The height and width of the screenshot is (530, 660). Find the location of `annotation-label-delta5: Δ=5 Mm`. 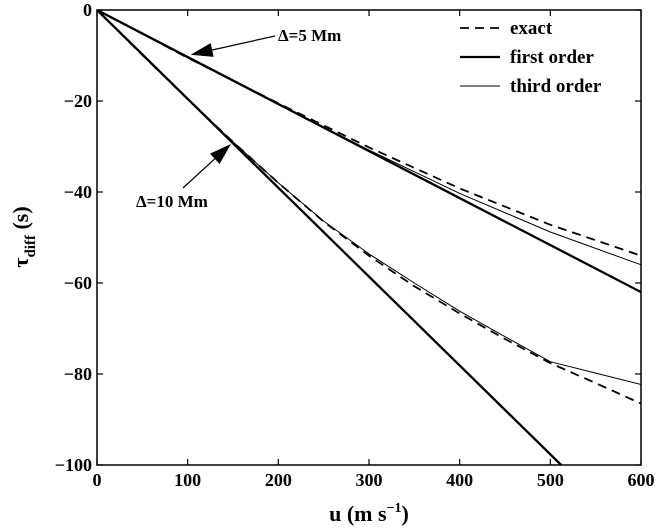

annotation-label-delta5: Δ=5 Mm is located at coordinates (309, 35).